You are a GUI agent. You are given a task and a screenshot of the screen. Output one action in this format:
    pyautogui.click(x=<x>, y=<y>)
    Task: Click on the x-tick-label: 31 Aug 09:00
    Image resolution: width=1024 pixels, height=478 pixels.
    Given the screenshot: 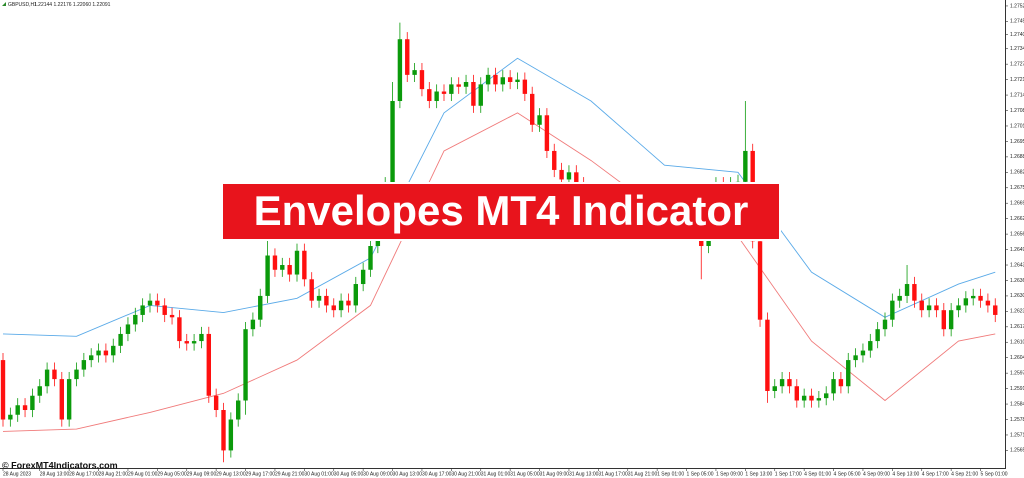 What is the action you would take?
    pyautogui.click(x=555, y=474)
    